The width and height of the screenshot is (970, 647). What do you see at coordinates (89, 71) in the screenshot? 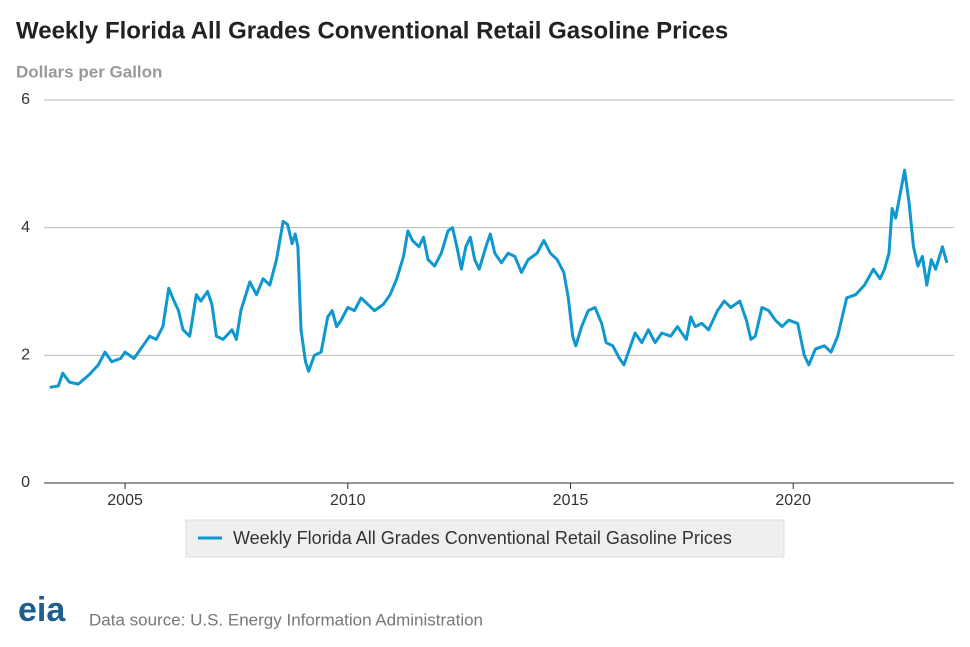
I see `y-axis-label: Dollars per Gallon` at bounding box center [89, 71].